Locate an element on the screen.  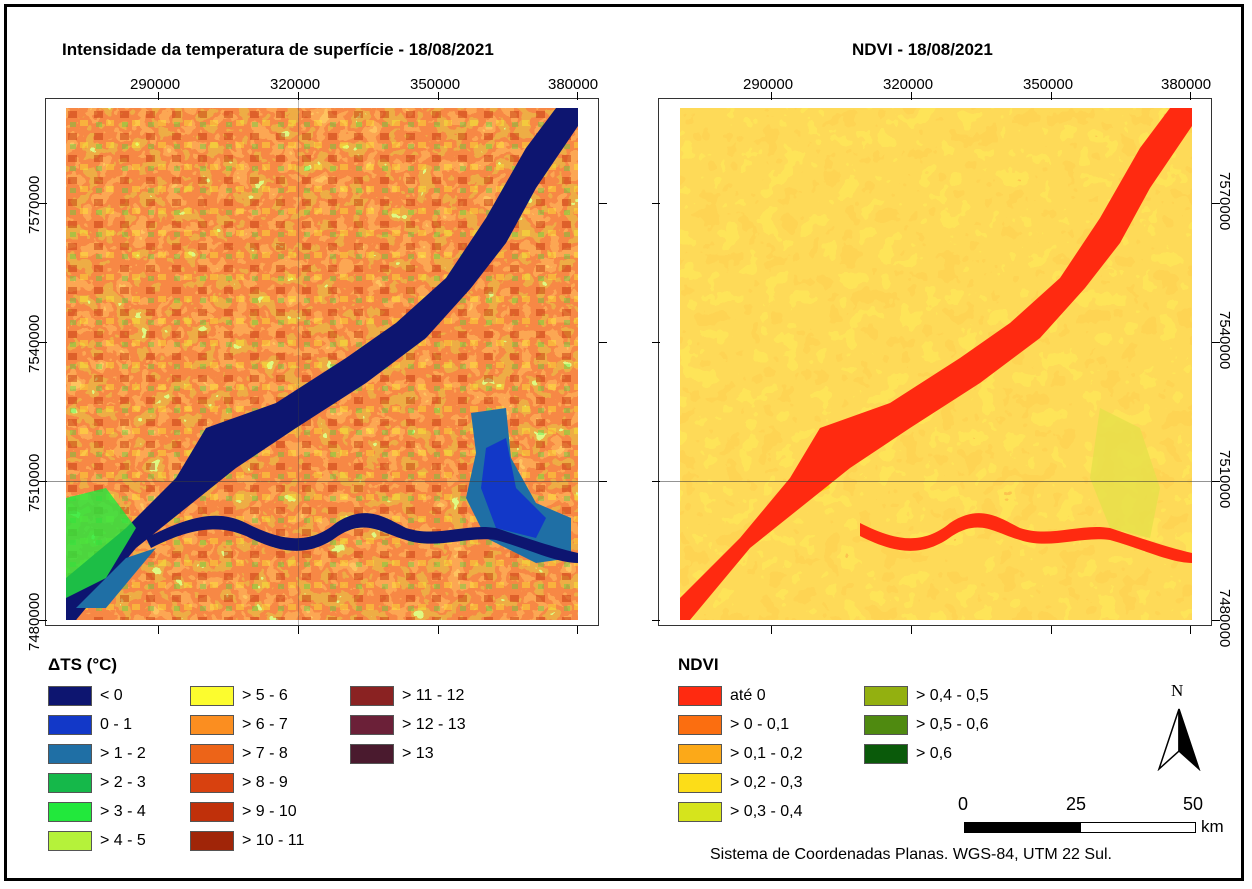
ndvi-x-label: 290000 is located at coordinates (768, 84).